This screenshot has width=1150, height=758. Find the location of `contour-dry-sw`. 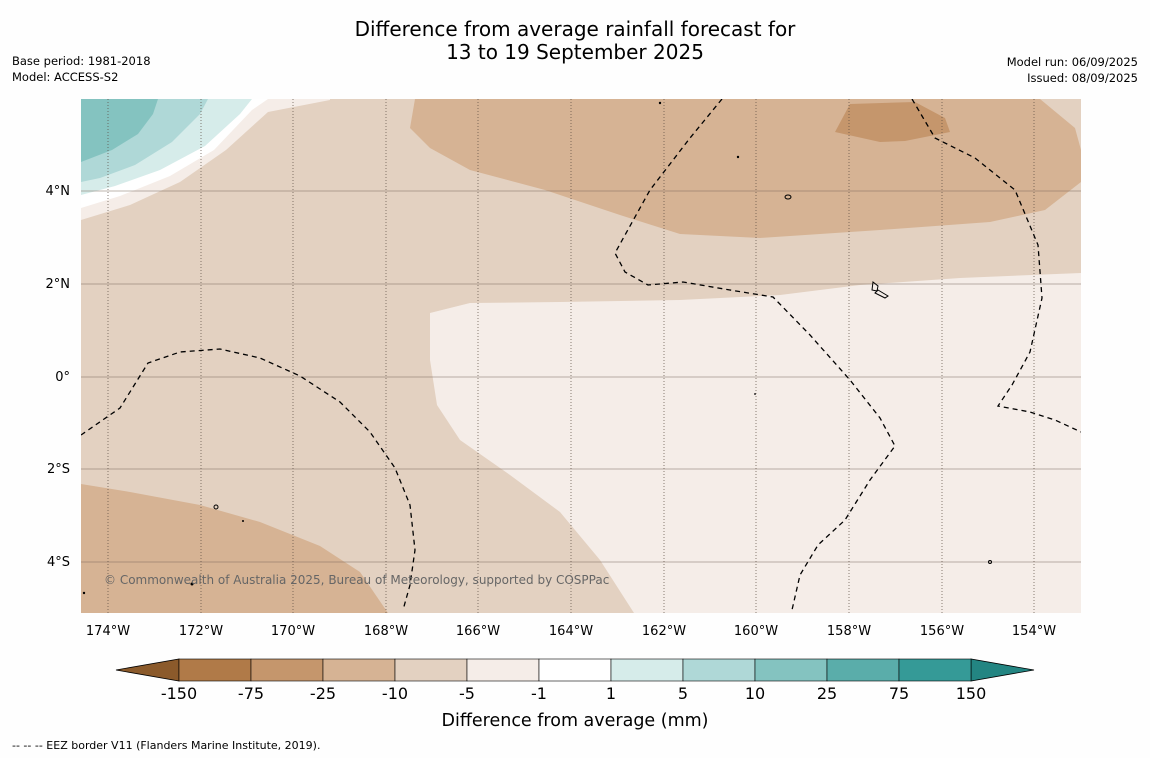

contour-dry-sw is located at coordinates (234, 548).